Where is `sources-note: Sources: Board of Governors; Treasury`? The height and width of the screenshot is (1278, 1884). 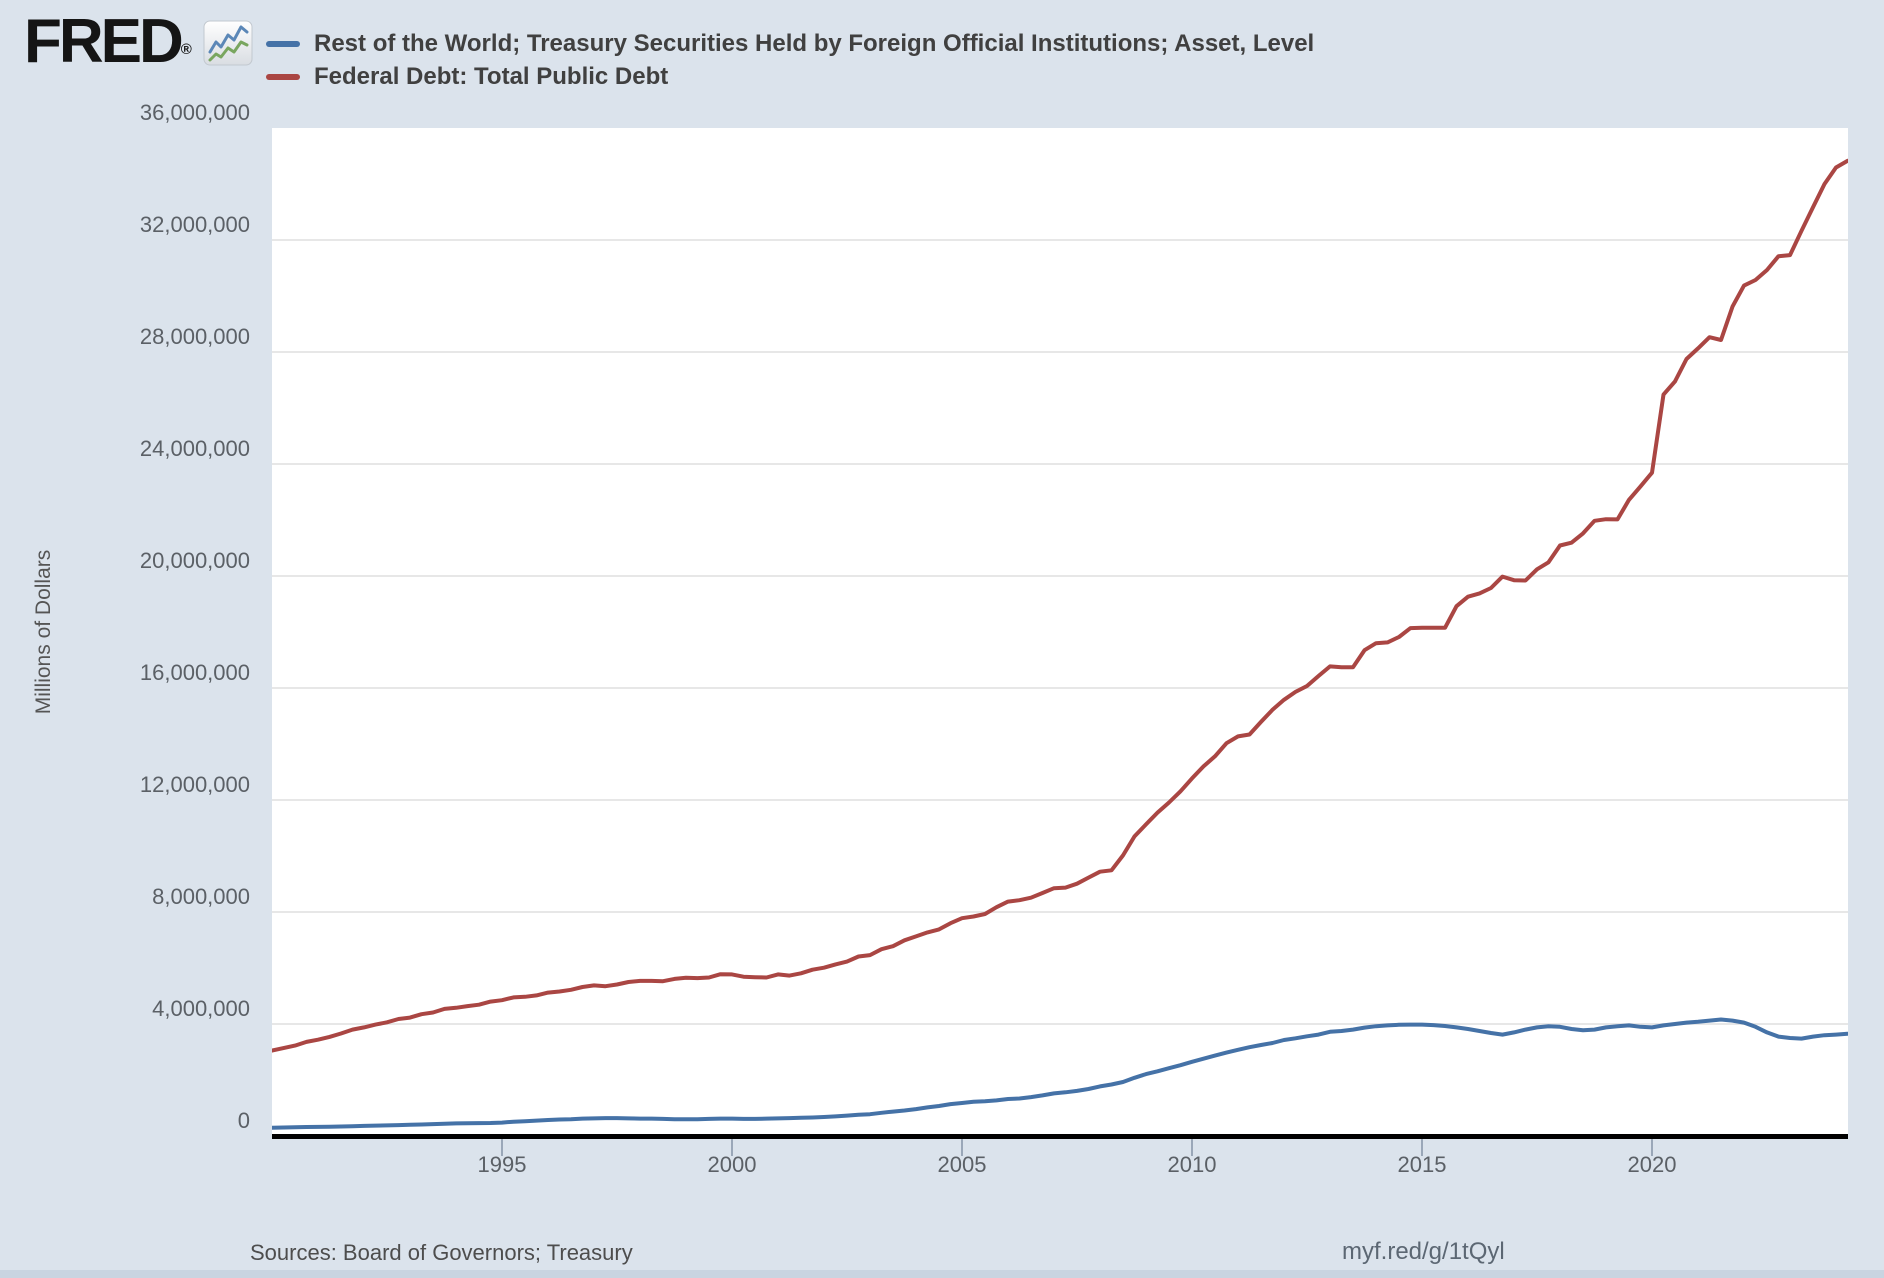 sources-note: Sources: Board of Governors; Treasury is located at coordinates (441, 1252).